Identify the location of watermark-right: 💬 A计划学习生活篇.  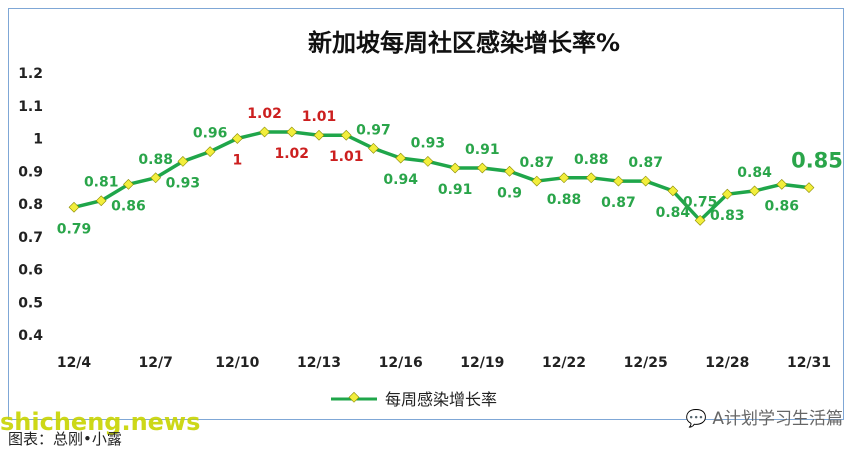
(764, 416).